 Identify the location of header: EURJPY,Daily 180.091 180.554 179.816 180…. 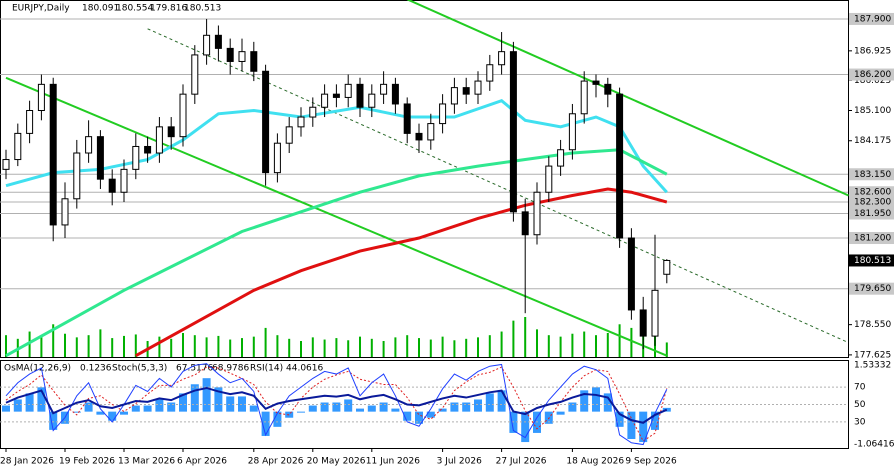
(116, 9).